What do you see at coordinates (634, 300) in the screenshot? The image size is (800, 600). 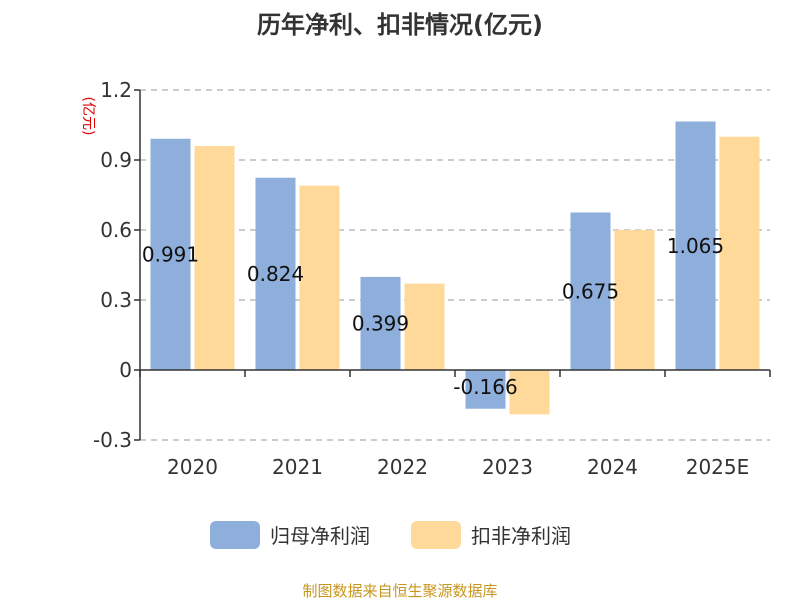 I see `bar-deducted-profit-2024` at bounding box center [634, 300].